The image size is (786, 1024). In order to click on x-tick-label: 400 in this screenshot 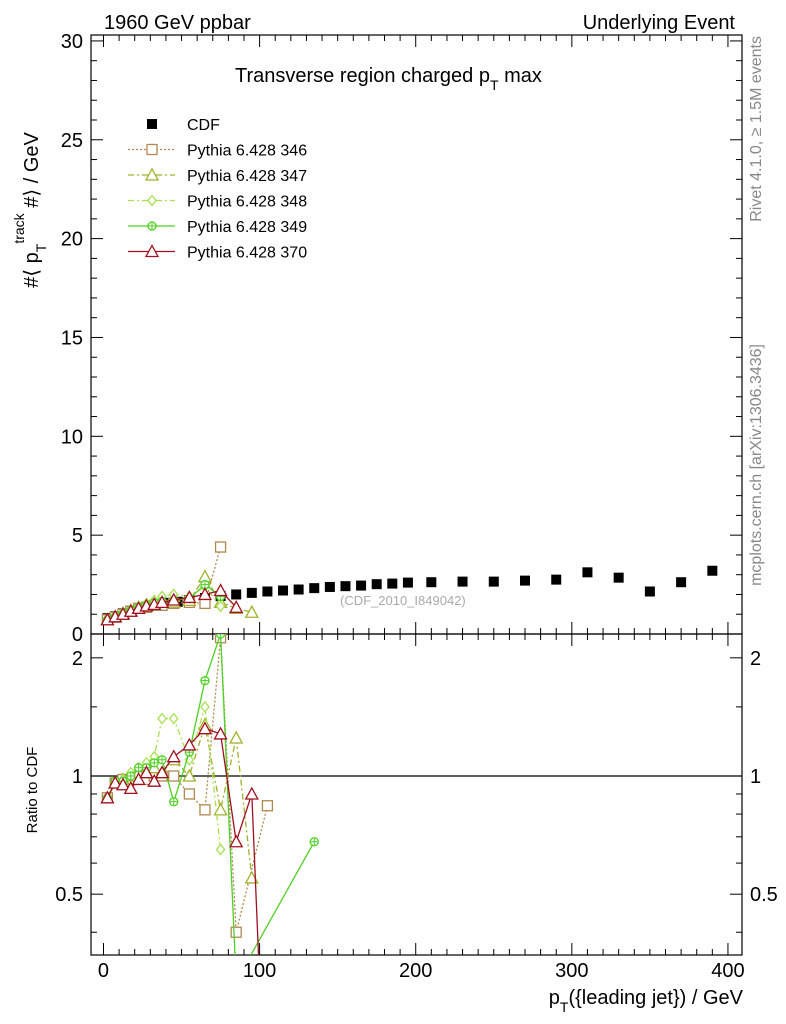, I will do `click(727, 971)`.